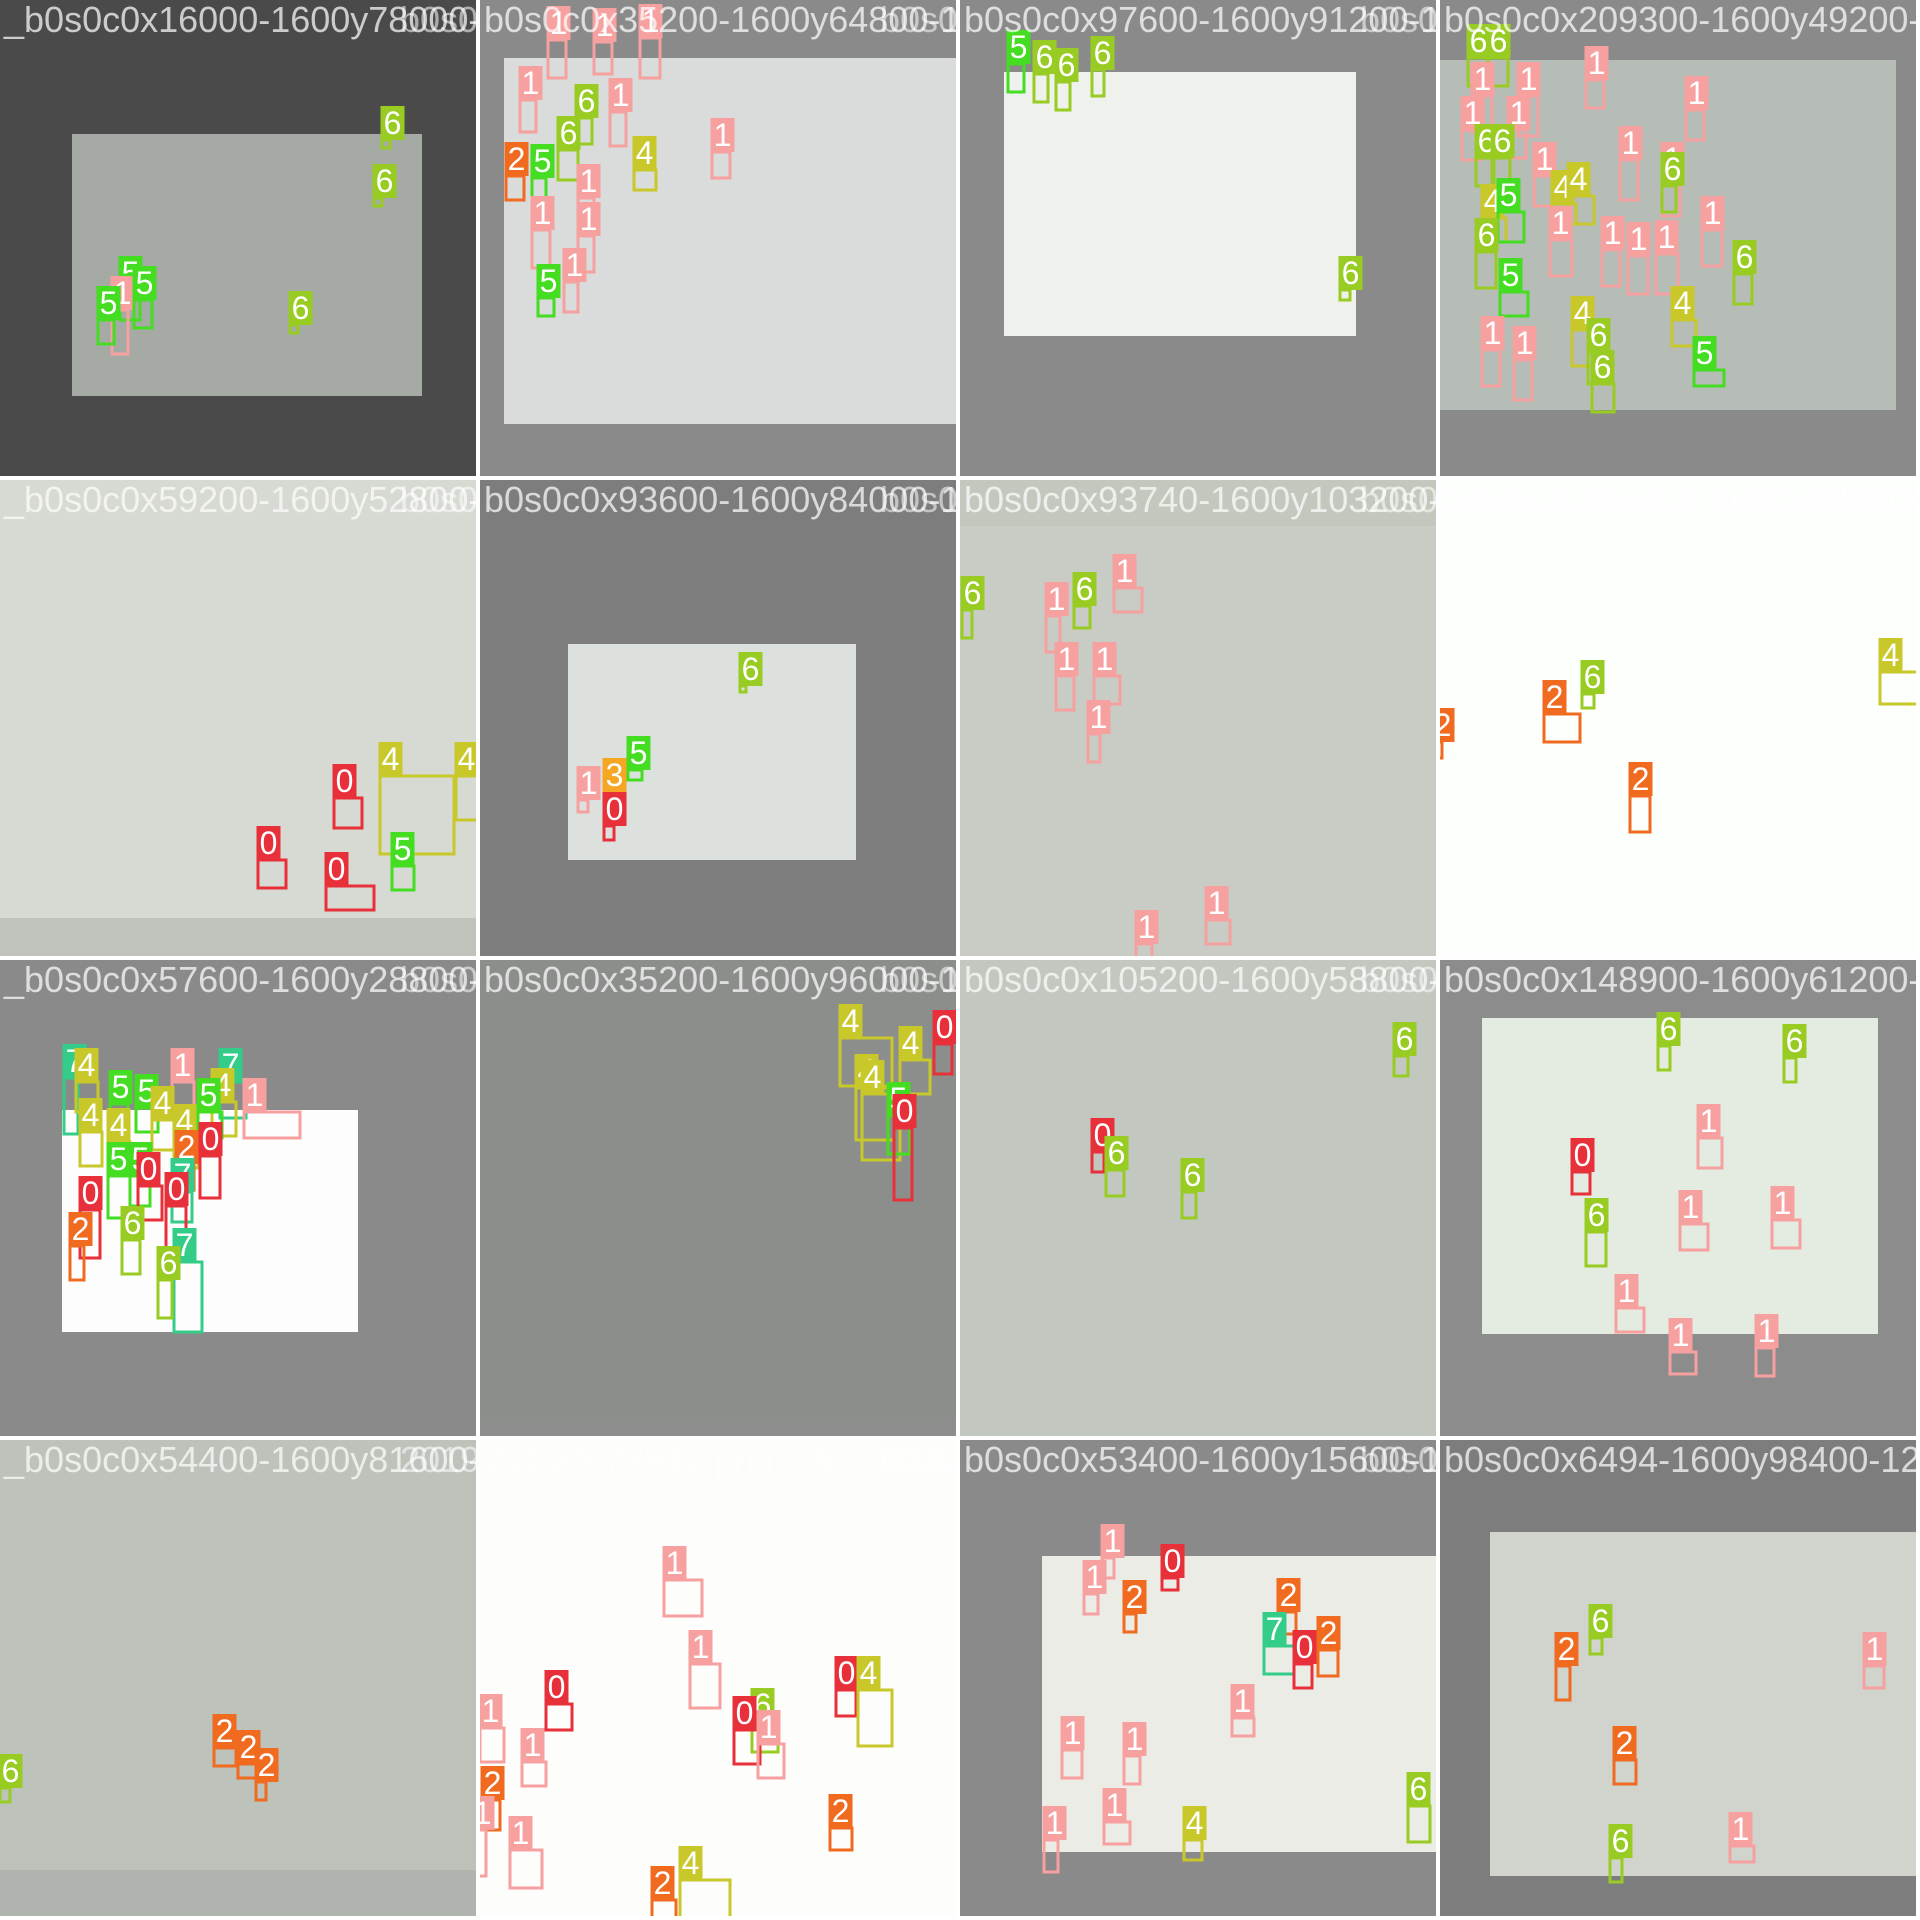 Image resolution: width=1920 pixels, height=1920 pixels. What do you see at coordinates (1305, 1647) in the screenshot?
I see `tile-14-box-6-label: 0` at bounding box center [1305, 1647].